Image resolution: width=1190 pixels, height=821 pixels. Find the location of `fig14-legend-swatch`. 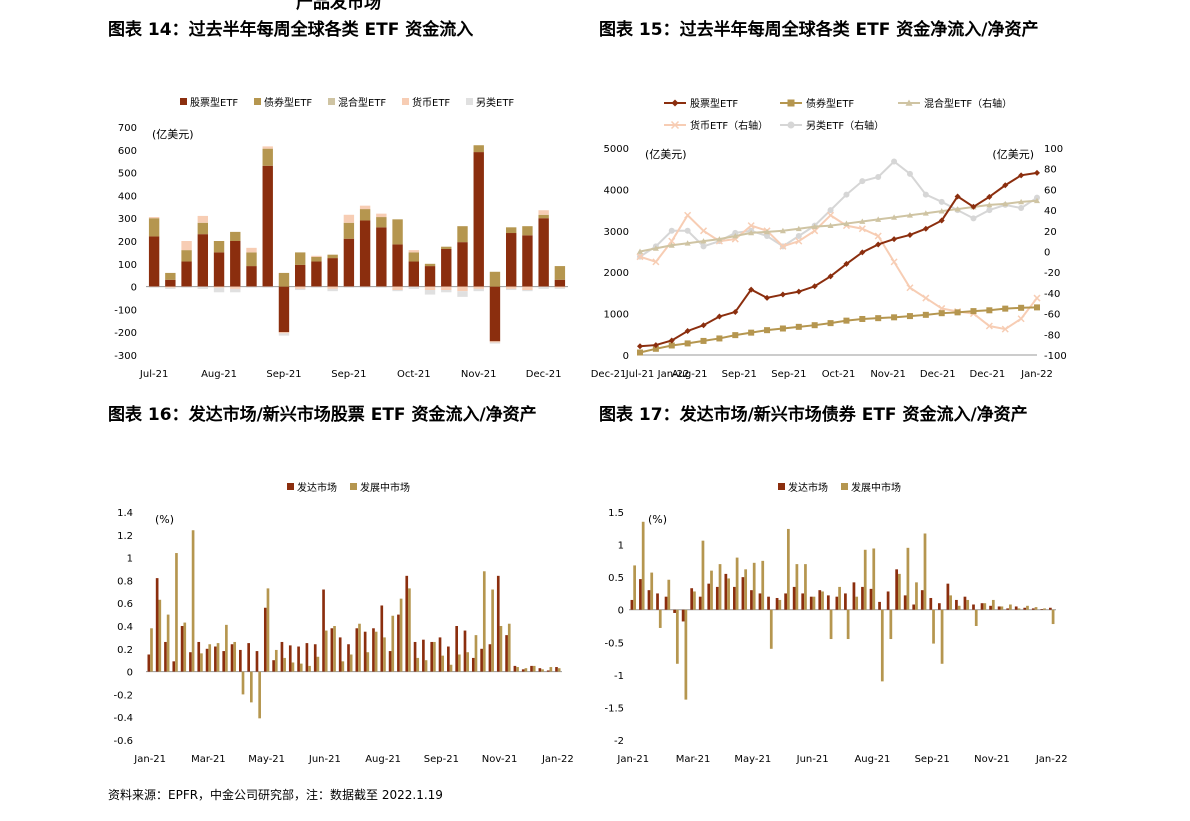

fig14-legend-swatch is located at coordinates (183, 101).